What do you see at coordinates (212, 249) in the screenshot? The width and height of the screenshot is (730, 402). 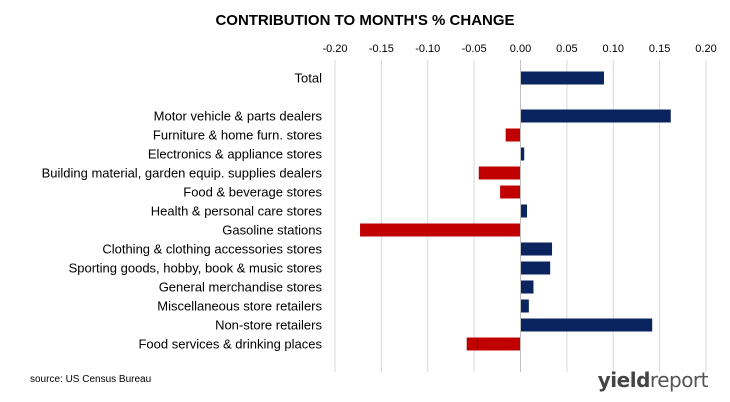 I see `category-label: Clothing & clothing accessories stores` at bounding box center [212, 249].